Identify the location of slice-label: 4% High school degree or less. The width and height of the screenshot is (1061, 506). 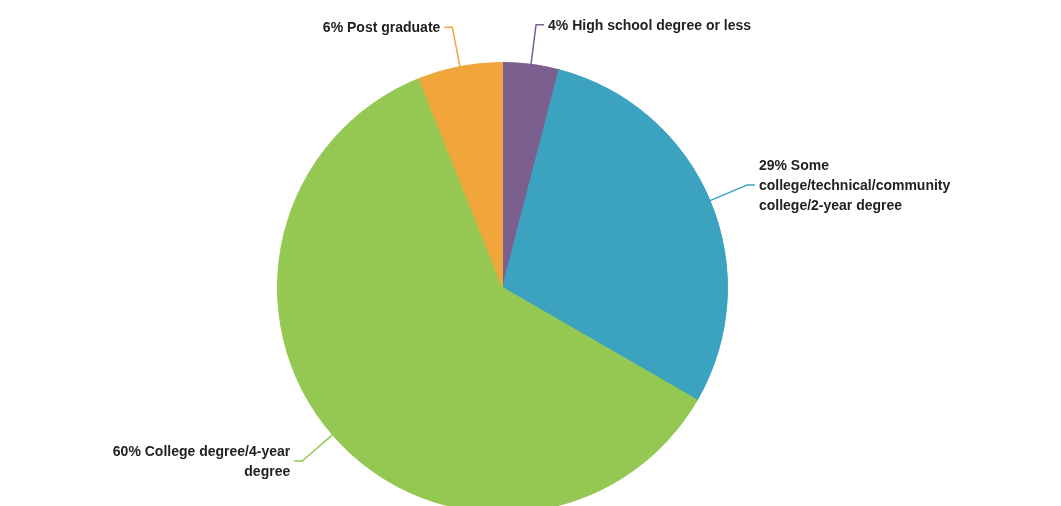
(650, 24).